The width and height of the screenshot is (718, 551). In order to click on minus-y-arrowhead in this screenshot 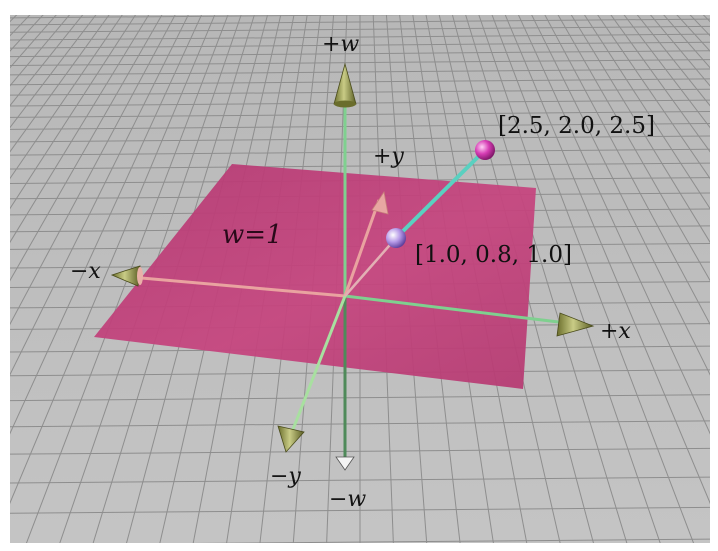, I will do `click(291, 439)`.